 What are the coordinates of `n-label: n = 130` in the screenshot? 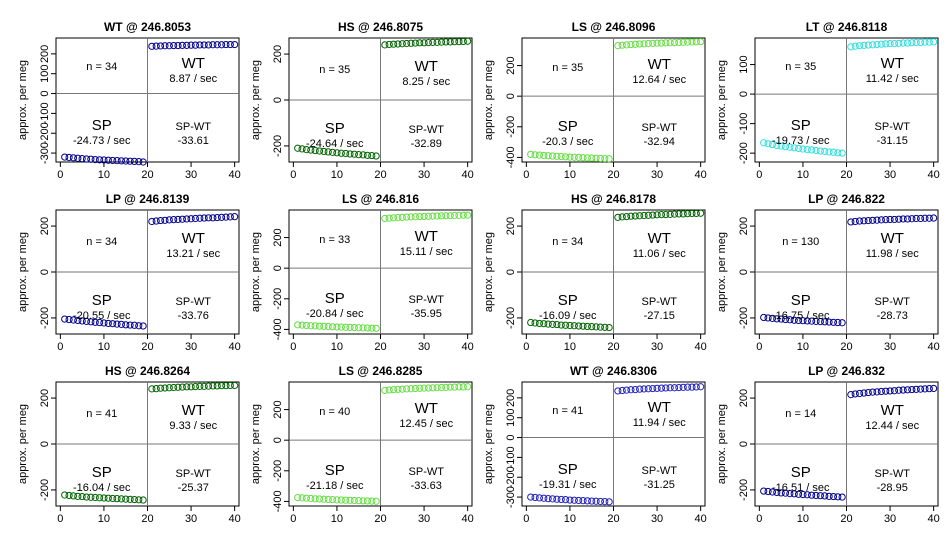 It's located at (800, 242).